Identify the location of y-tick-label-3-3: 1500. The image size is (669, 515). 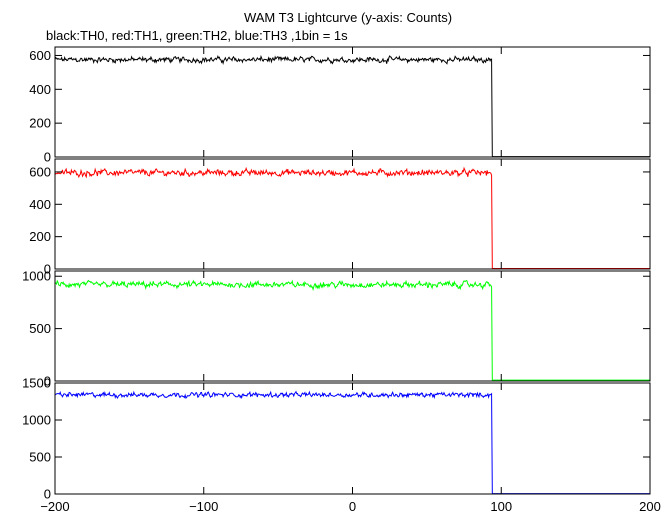
(36, 383).